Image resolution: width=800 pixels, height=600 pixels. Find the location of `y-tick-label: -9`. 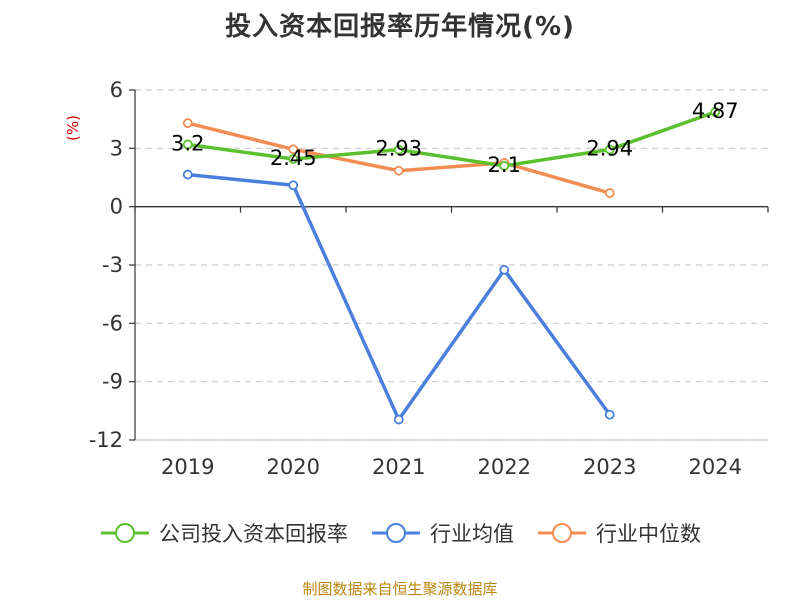

y-tick-label: -9 is located at coordinates (112, 382).